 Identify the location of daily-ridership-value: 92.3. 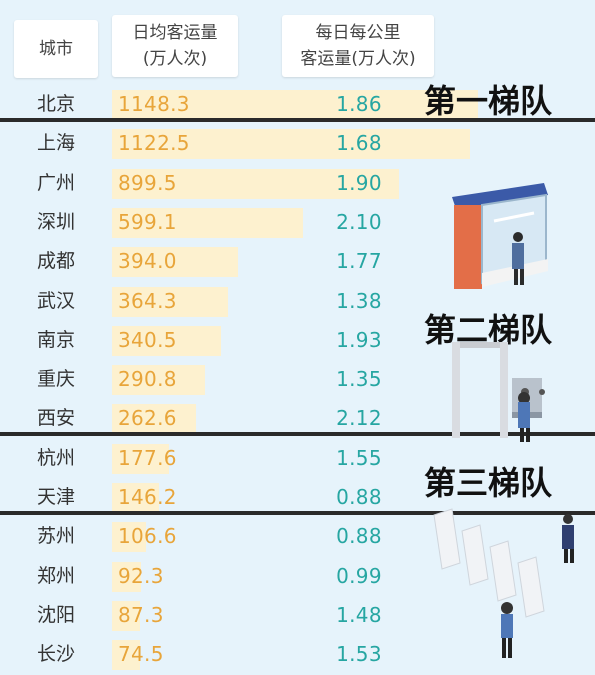
(141, 575).